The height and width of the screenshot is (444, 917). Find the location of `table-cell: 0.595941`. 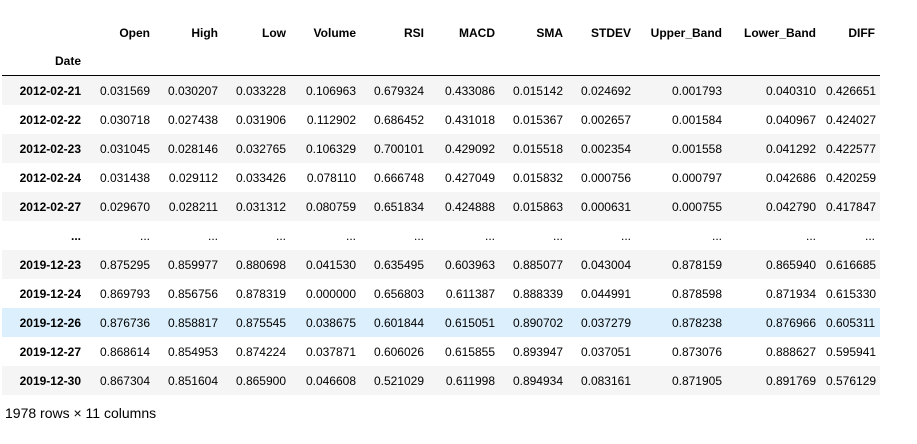

table-cell: 0.595941 is located at coordinates (851, 351).